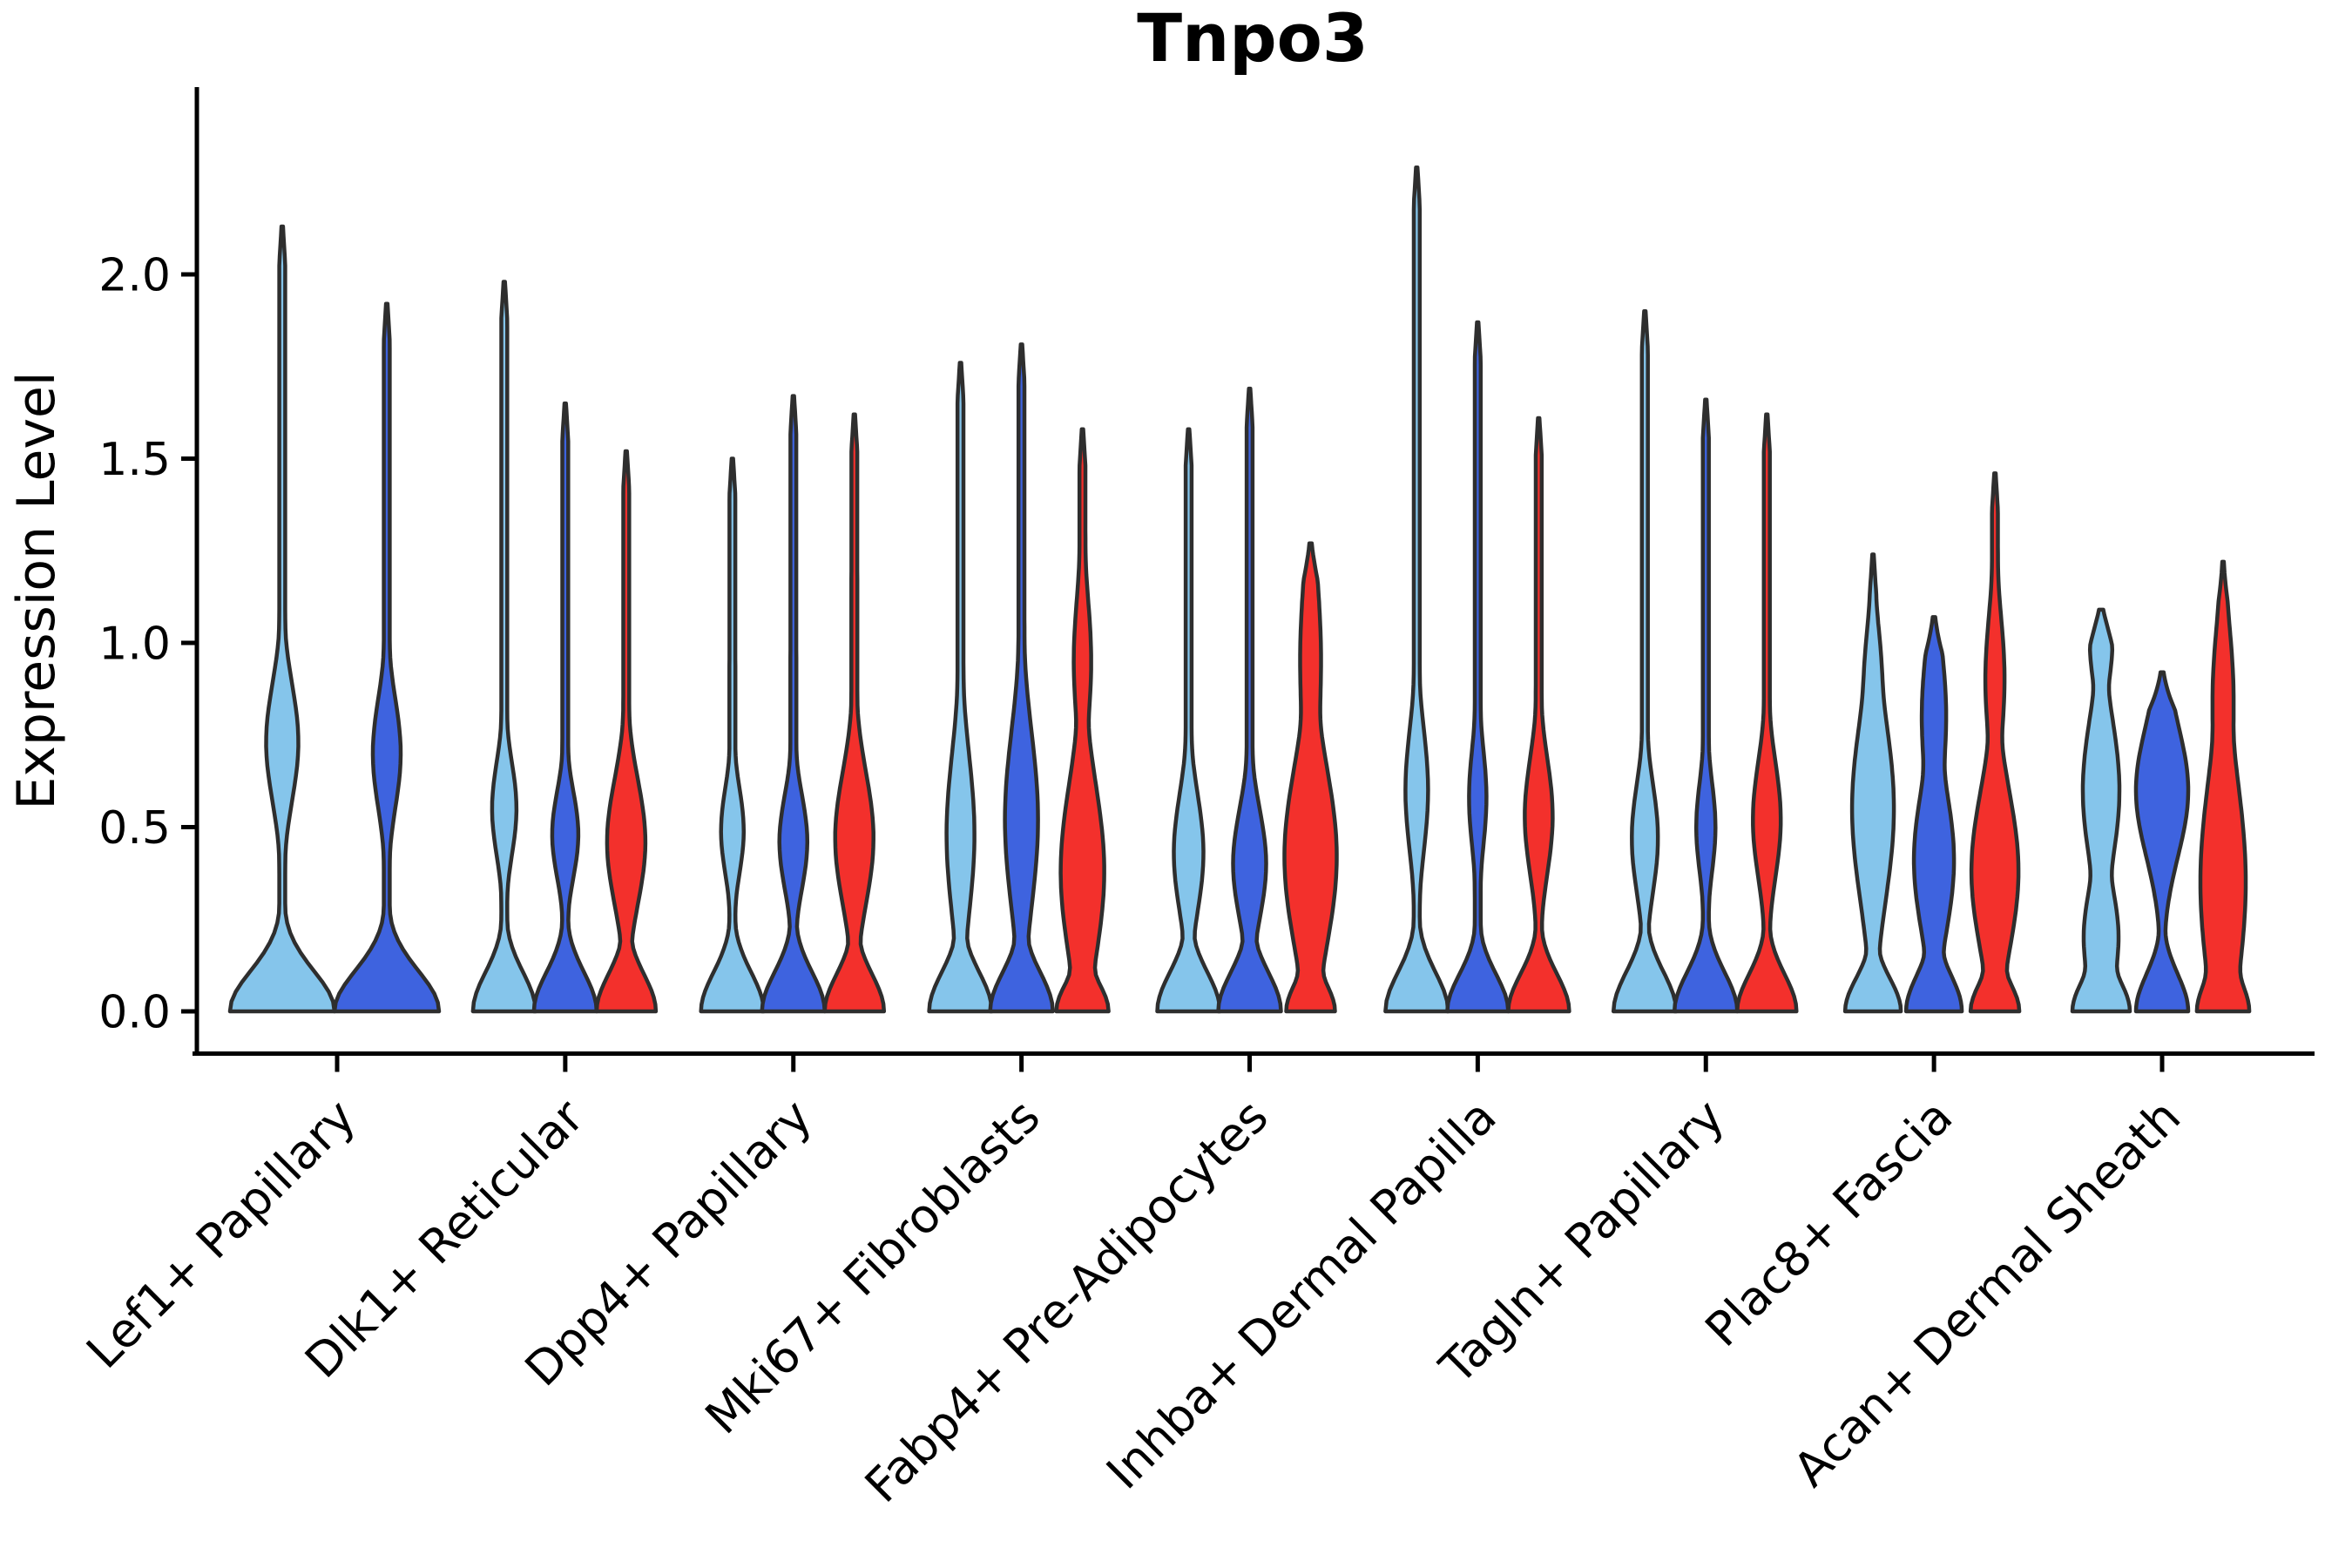 The width and height of the screenshot is (2352, 1568). I want to click on y-tick-label: 1.5, so click(134, 460).